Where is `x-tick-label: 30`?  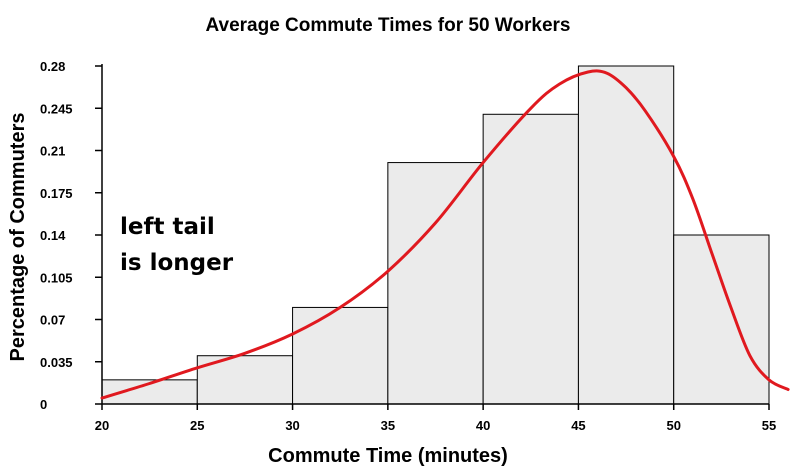
x-tick-label: 30 is located at coordinates (292, 425).